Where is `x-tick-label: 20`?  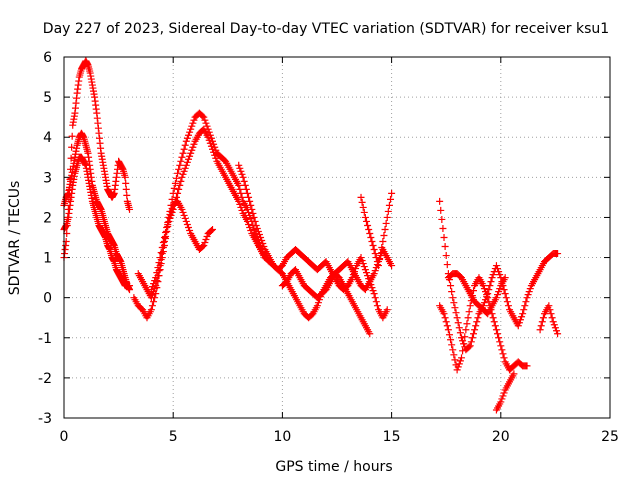
x-tick-label: 20 is located at coordinates (501, 437).